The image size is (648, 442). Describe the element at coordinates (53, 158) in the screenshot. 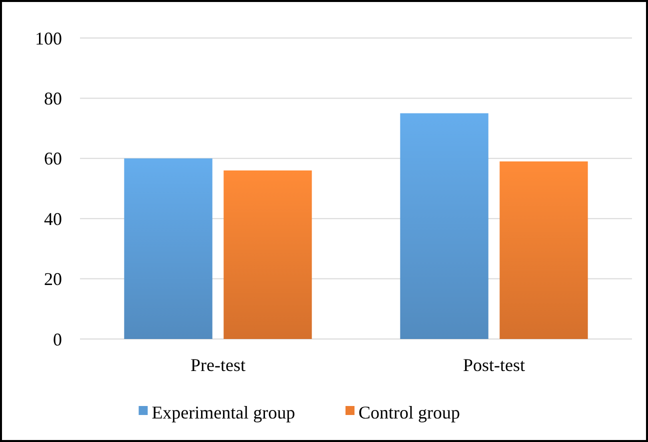

I see `y-tick-label: 60` at that location.